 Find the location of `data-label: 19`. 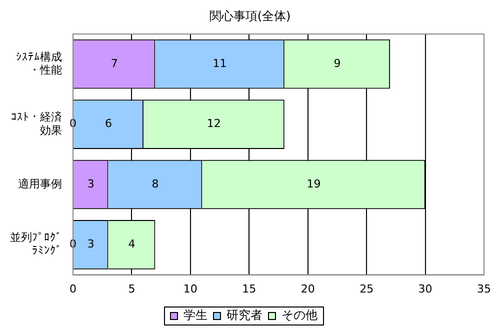

data-label: 19 is located at coordinates (313, 183).